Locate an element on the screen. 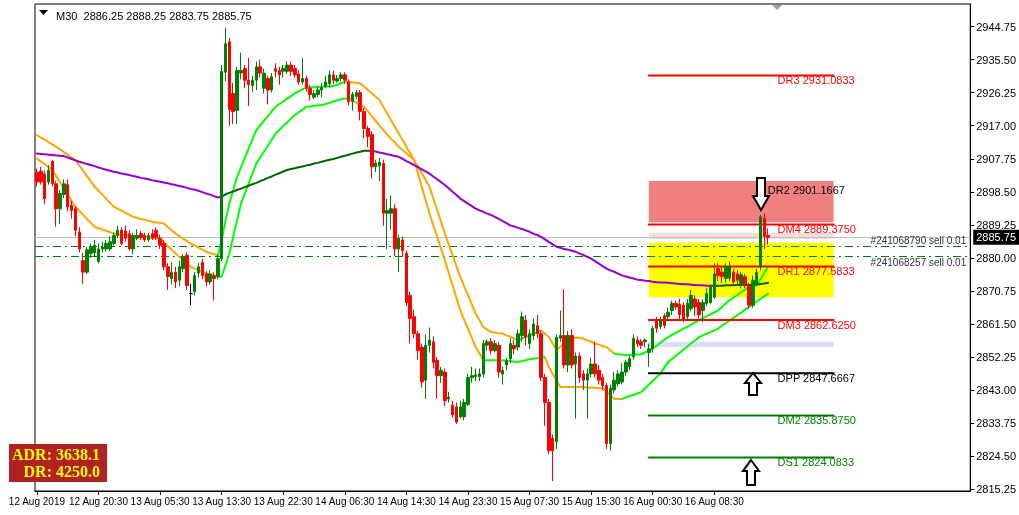  x-tick-label: 12 Aug 20:30 is located at coordinates (99, 501).